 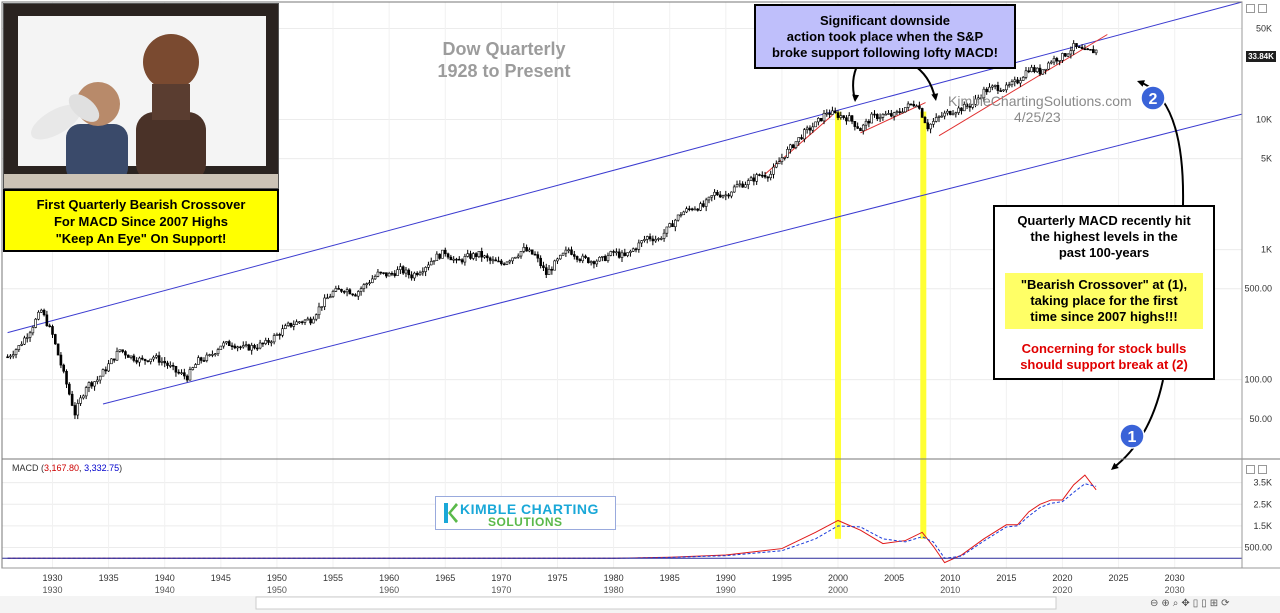 I want to click on macd-close-icon, so click(x=1262, y=469).